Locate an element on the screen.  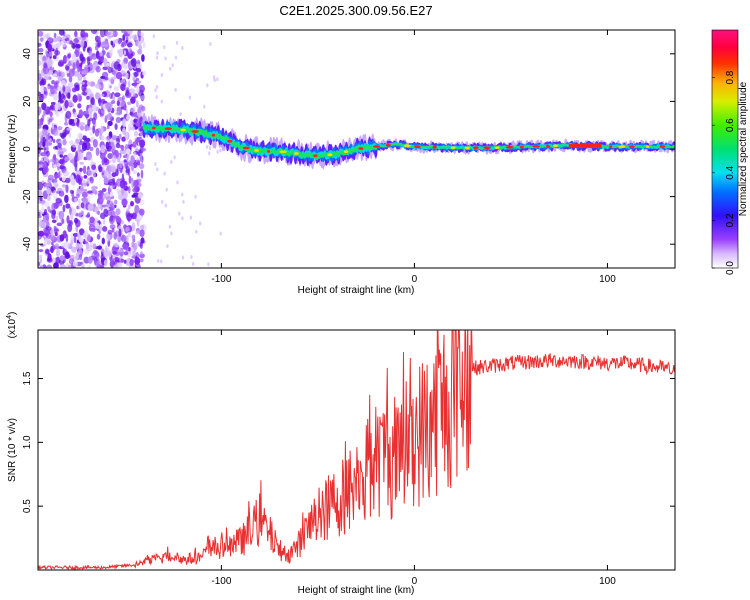
snr-x-tick-label: -100 is located at coordinates (221, 581).